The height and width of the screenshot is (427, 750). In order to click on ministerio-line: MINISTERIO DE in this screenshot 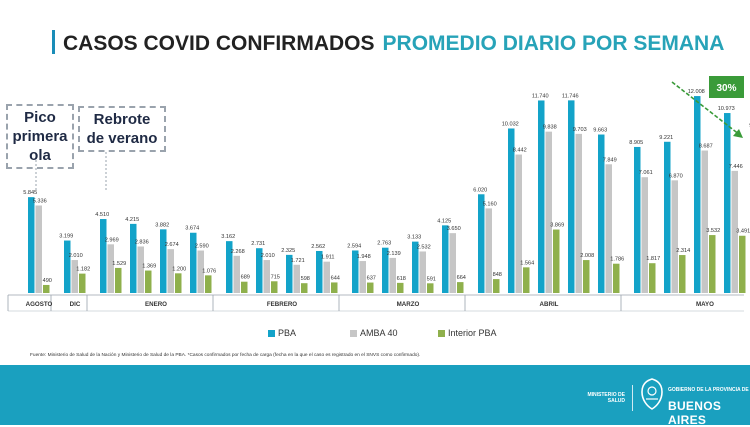, I will do `click(606, 395)`.